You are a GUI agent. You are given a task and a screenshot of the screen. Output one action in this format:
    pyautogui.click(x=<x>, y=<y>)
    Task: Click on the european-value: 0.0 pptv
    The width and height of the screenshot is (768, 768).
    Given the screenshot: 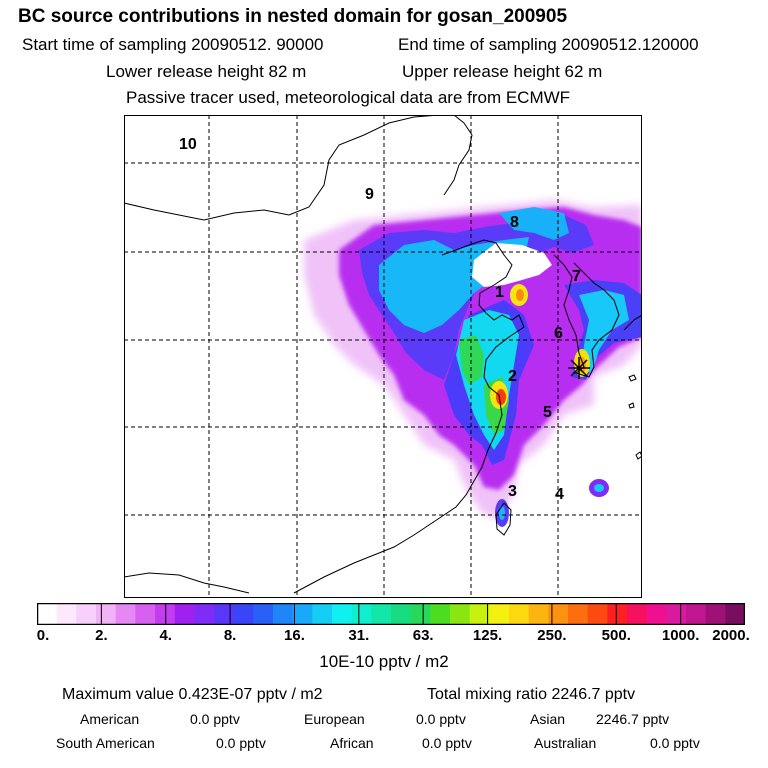 What is the action you would take?
    pyautogui.click(x=441, y=719)
    